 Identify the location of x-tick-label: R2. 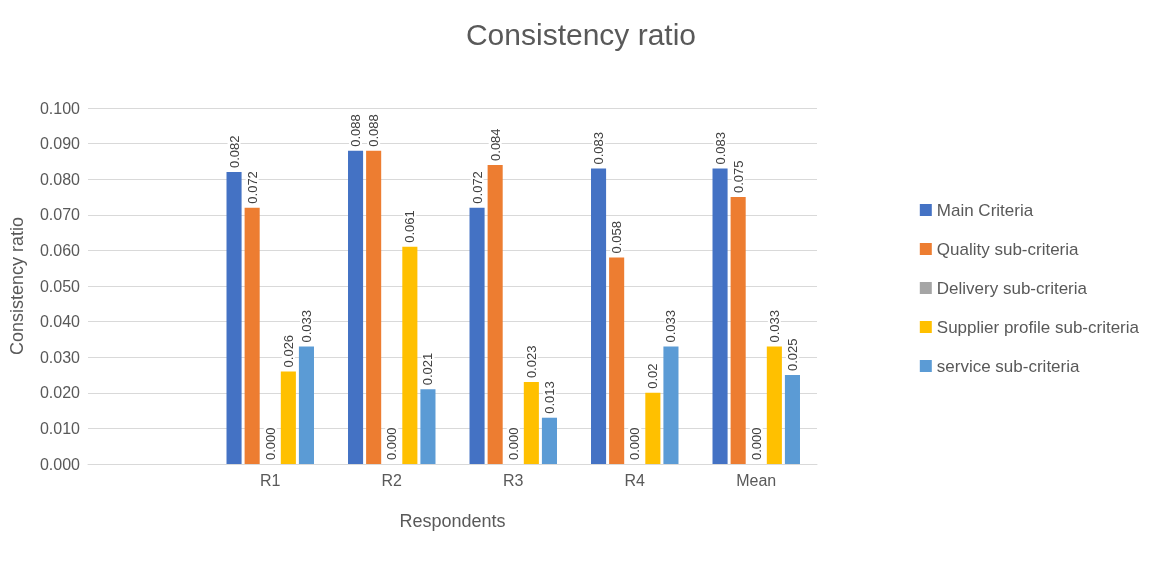
(392, 480).